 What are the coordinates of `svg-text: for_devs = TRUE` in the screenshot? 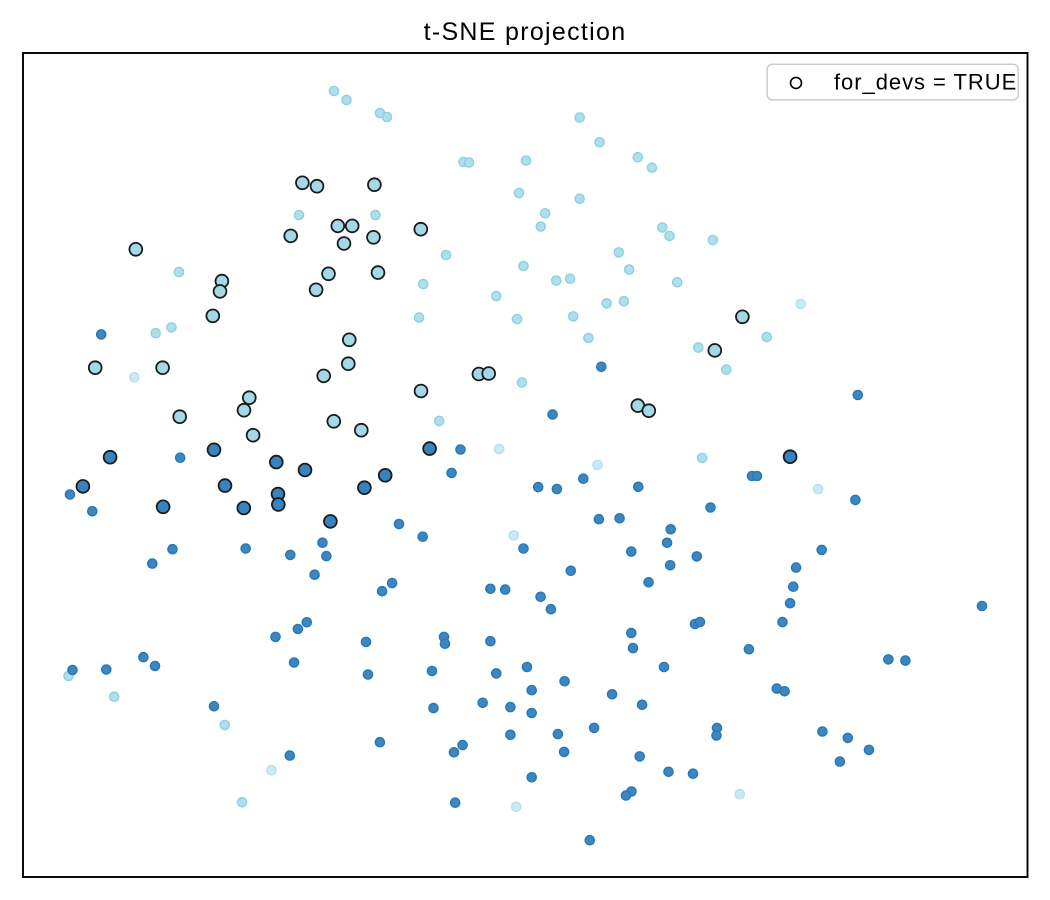 It's located at (925, 82).